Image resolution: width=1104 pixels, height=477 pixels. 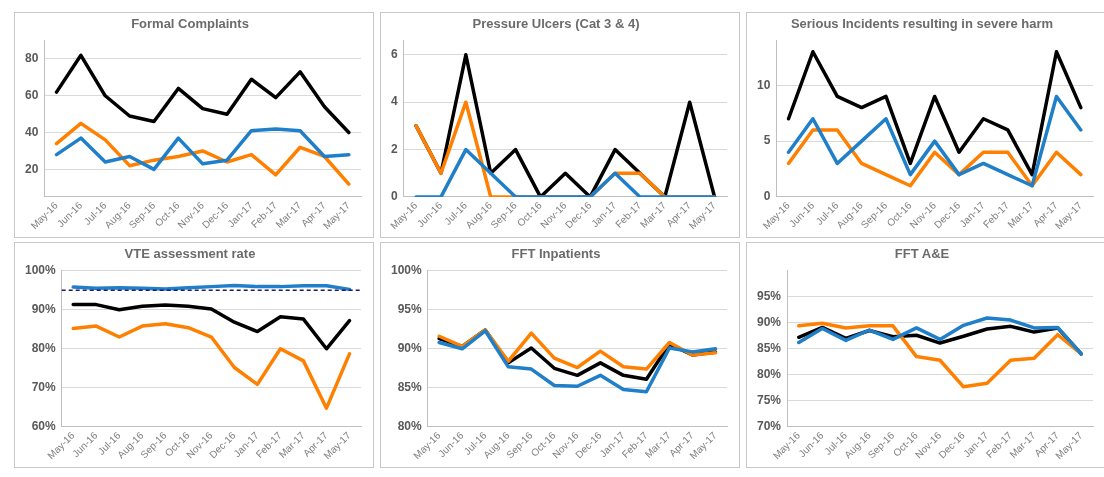 What do you see at coordinates (394, 54) in the screenshot?
I see `y-tick-label: 6` at bounding box center [394, 54].